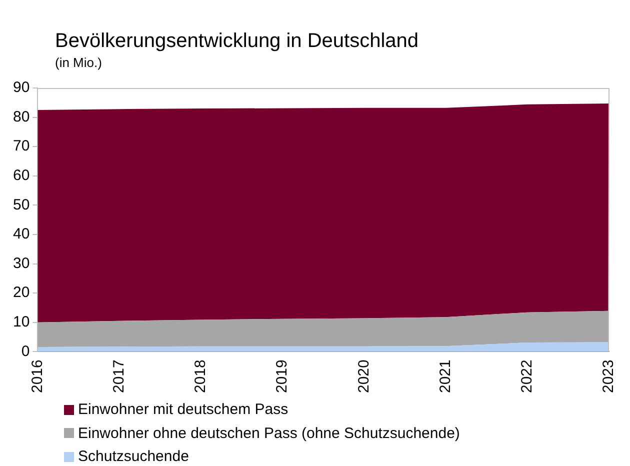 This screenshot has height=466, width=630. What do you see at coordinates (363, 377) in the screenshot?
I see `x-tick-label: 2020` at bounding box center [363, 377].